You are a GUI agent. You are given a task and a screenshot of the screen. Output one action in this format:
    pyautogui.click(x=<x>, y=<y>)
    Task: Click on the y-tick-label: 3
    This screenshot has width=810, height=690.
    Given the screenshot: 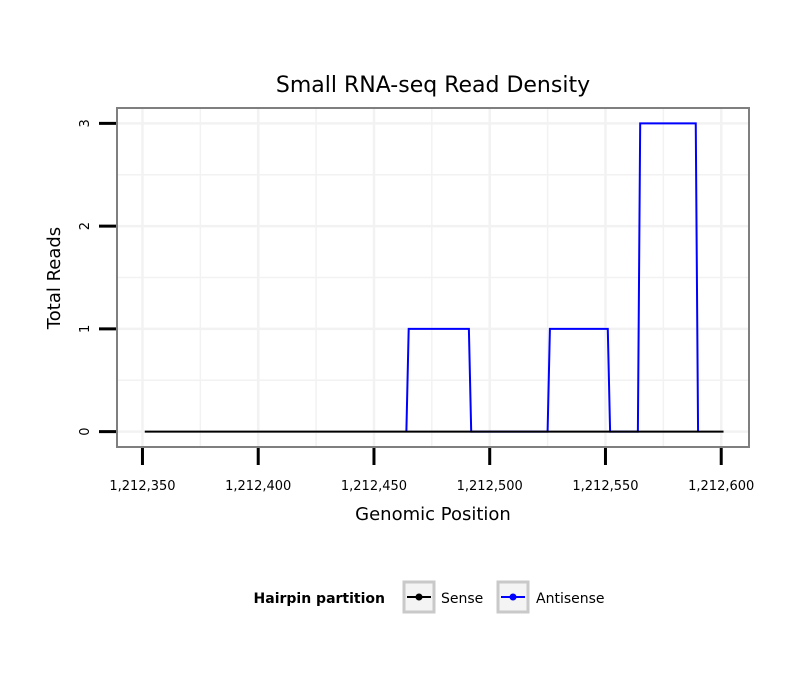 What is the action you would take?
    pyautogui.click(x=85, y=123)
    